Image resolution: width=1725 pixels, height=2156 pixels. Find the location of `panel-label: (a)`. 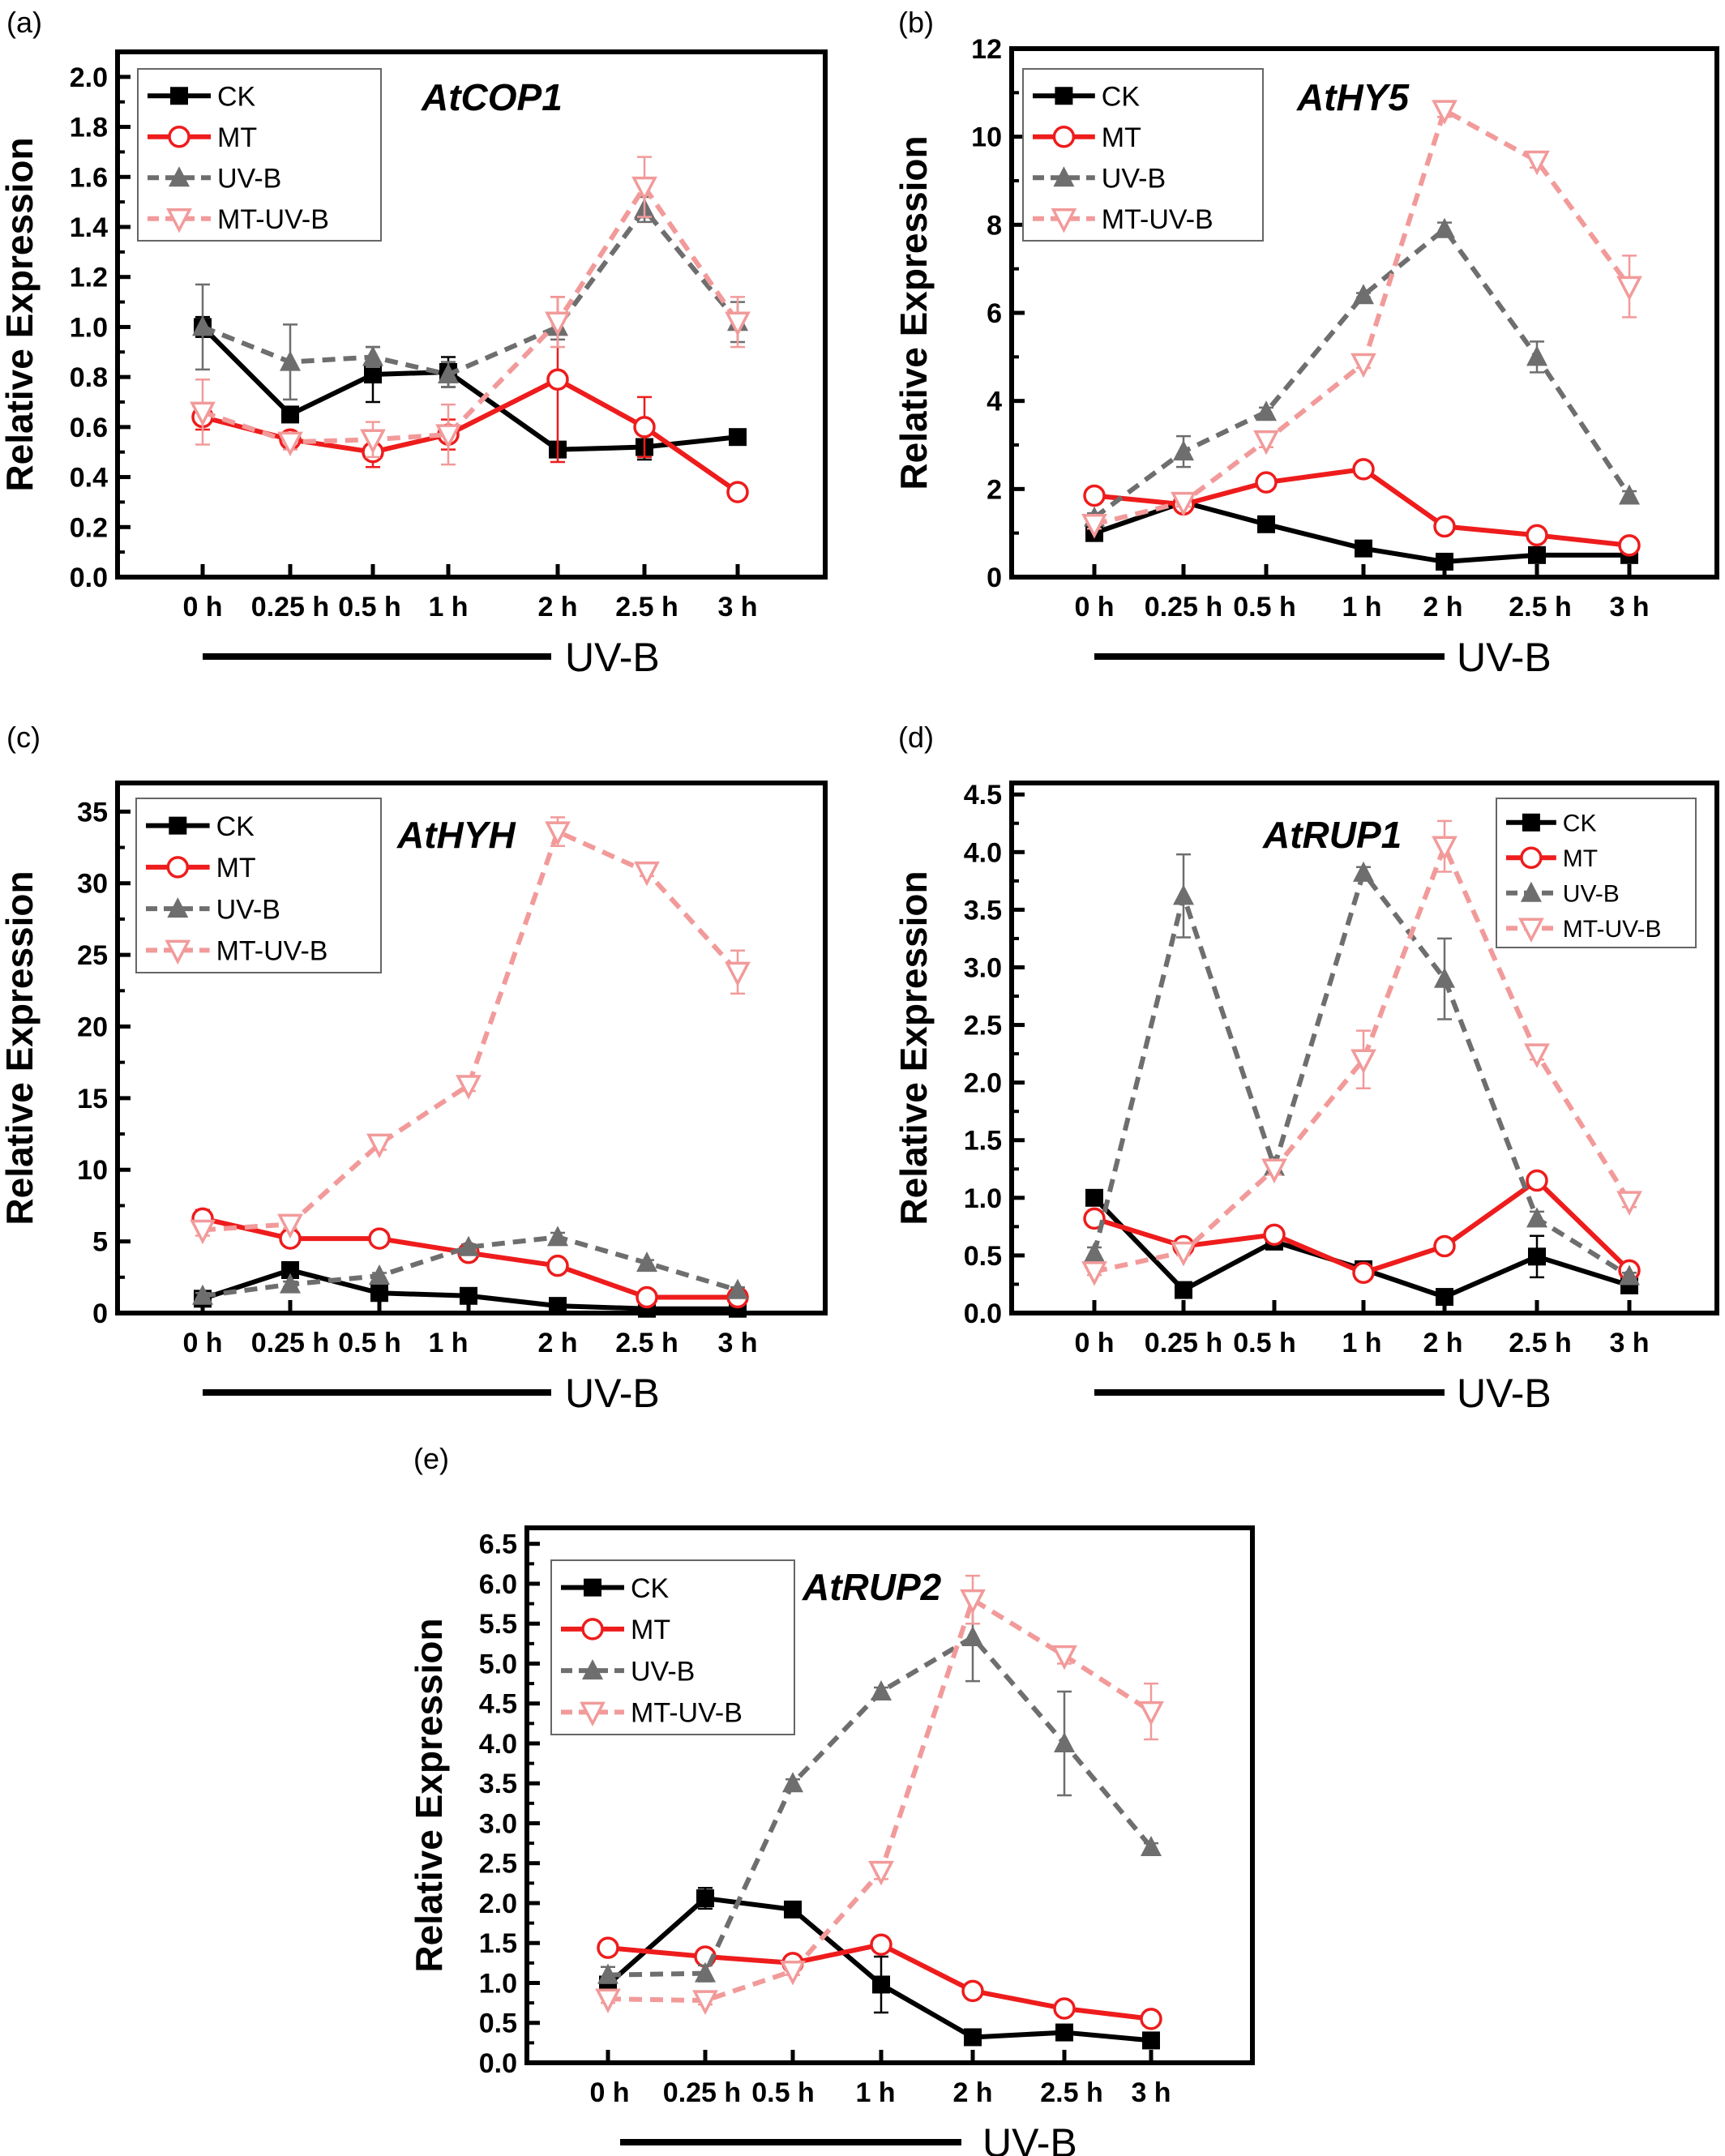

panel-label: (a) is located at coordinates (24, 22).